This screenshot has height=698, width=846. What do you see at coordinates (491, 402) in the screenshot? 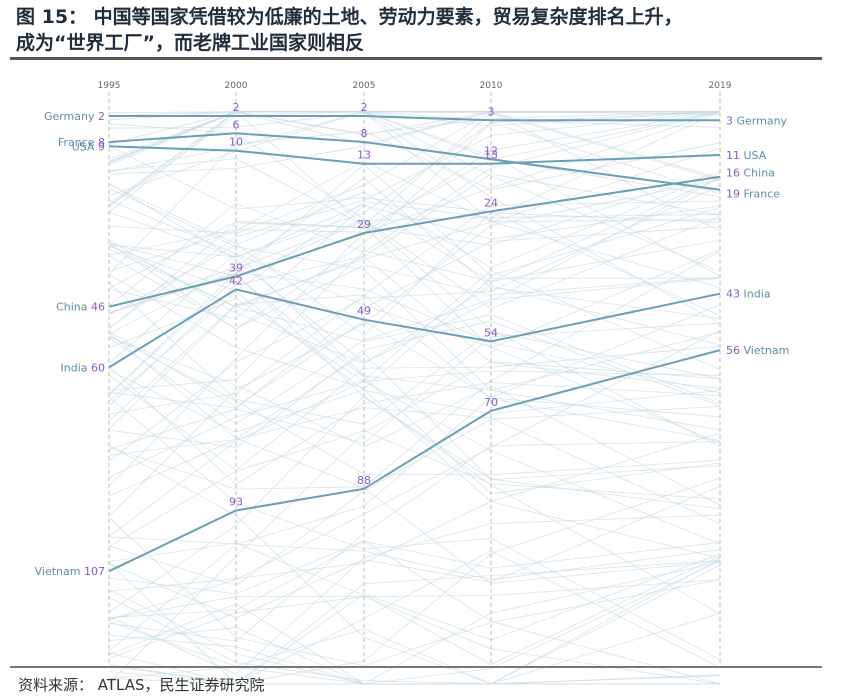
I see `rank-label: 70` at bounding box center [491, 402].